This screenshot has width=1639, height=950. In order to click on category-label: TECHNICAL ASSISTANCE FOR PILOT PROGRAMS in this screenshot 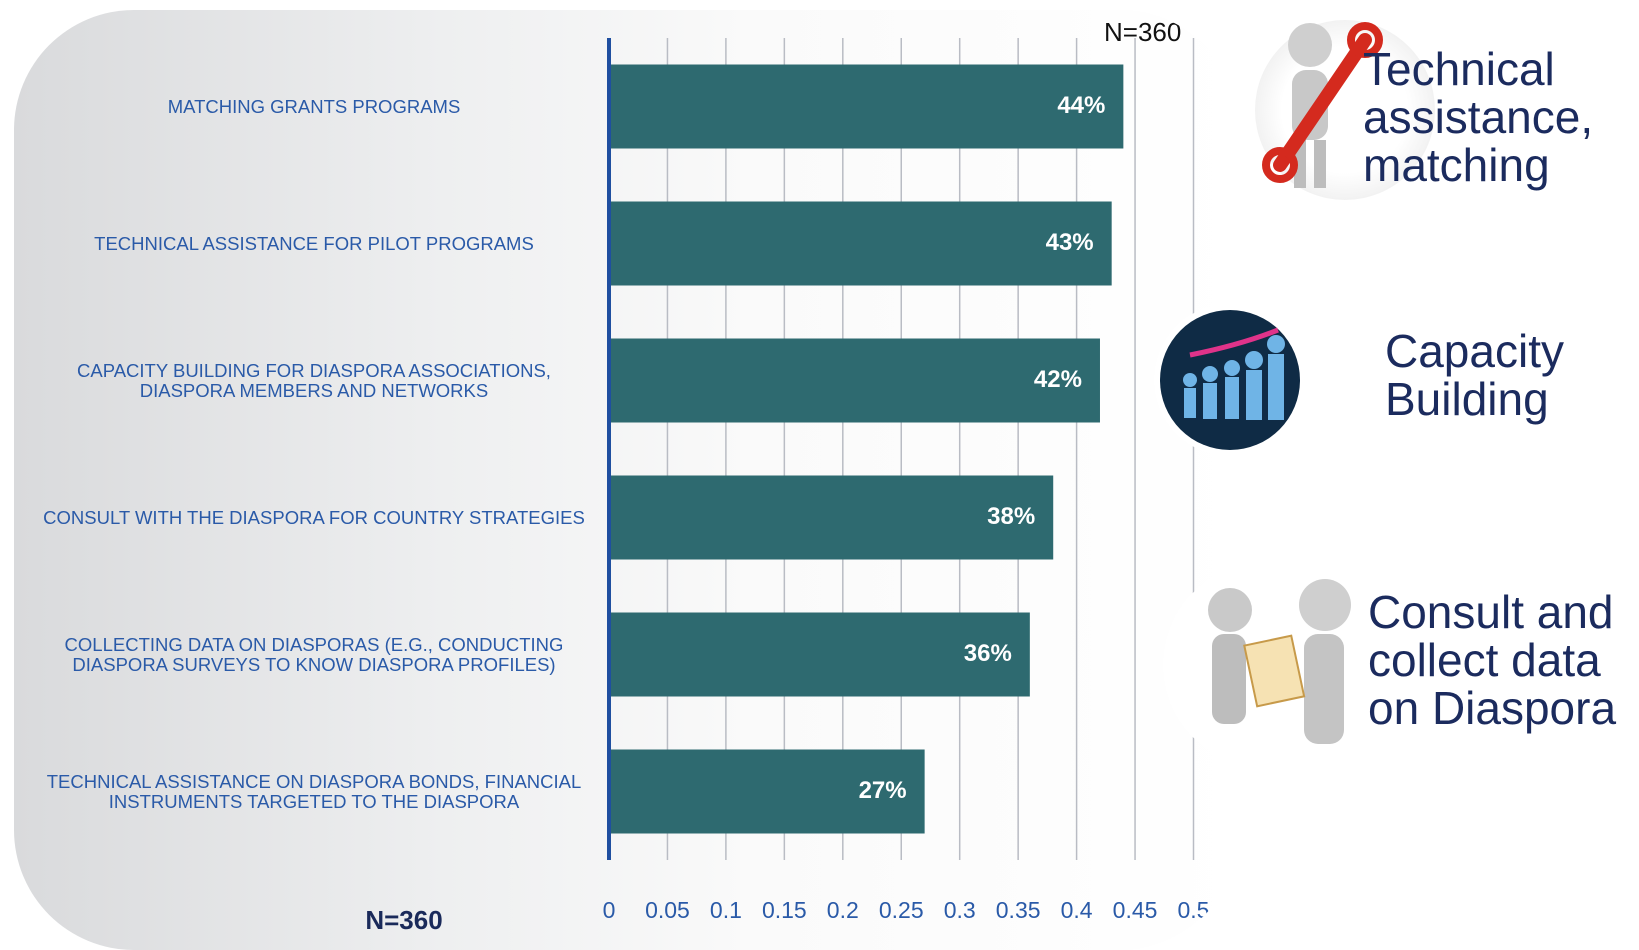, I will do `click(314, 243)`.